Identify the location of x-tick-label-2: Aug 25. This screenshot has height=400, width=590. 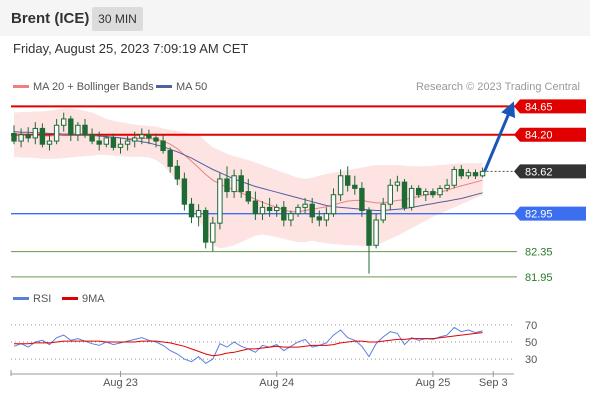
(432, 383).